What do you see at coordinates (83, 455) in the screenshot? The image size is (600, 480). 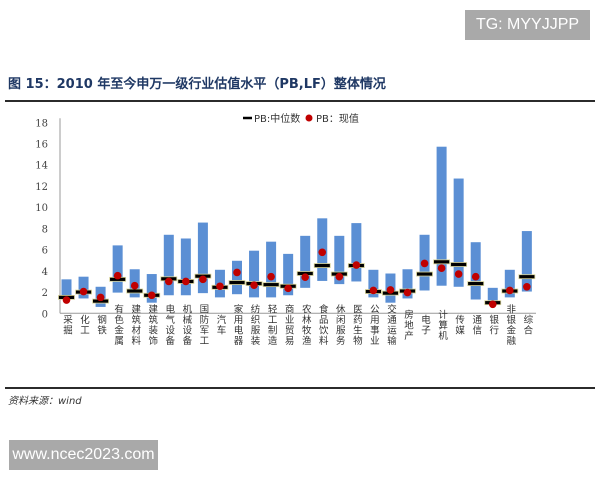 I see `watermark-bottom: www.ncec2023.com` at bounding box center [83, 455].